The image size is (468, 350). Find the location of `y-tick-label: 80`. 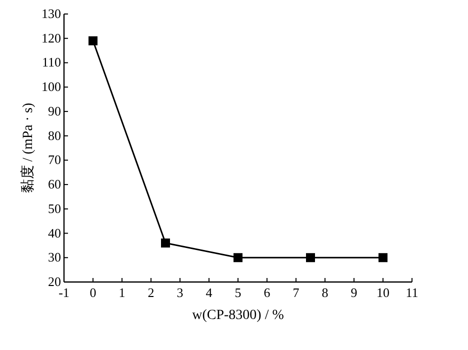

y-tick-label: 80 is located at coordinates (54, 135).